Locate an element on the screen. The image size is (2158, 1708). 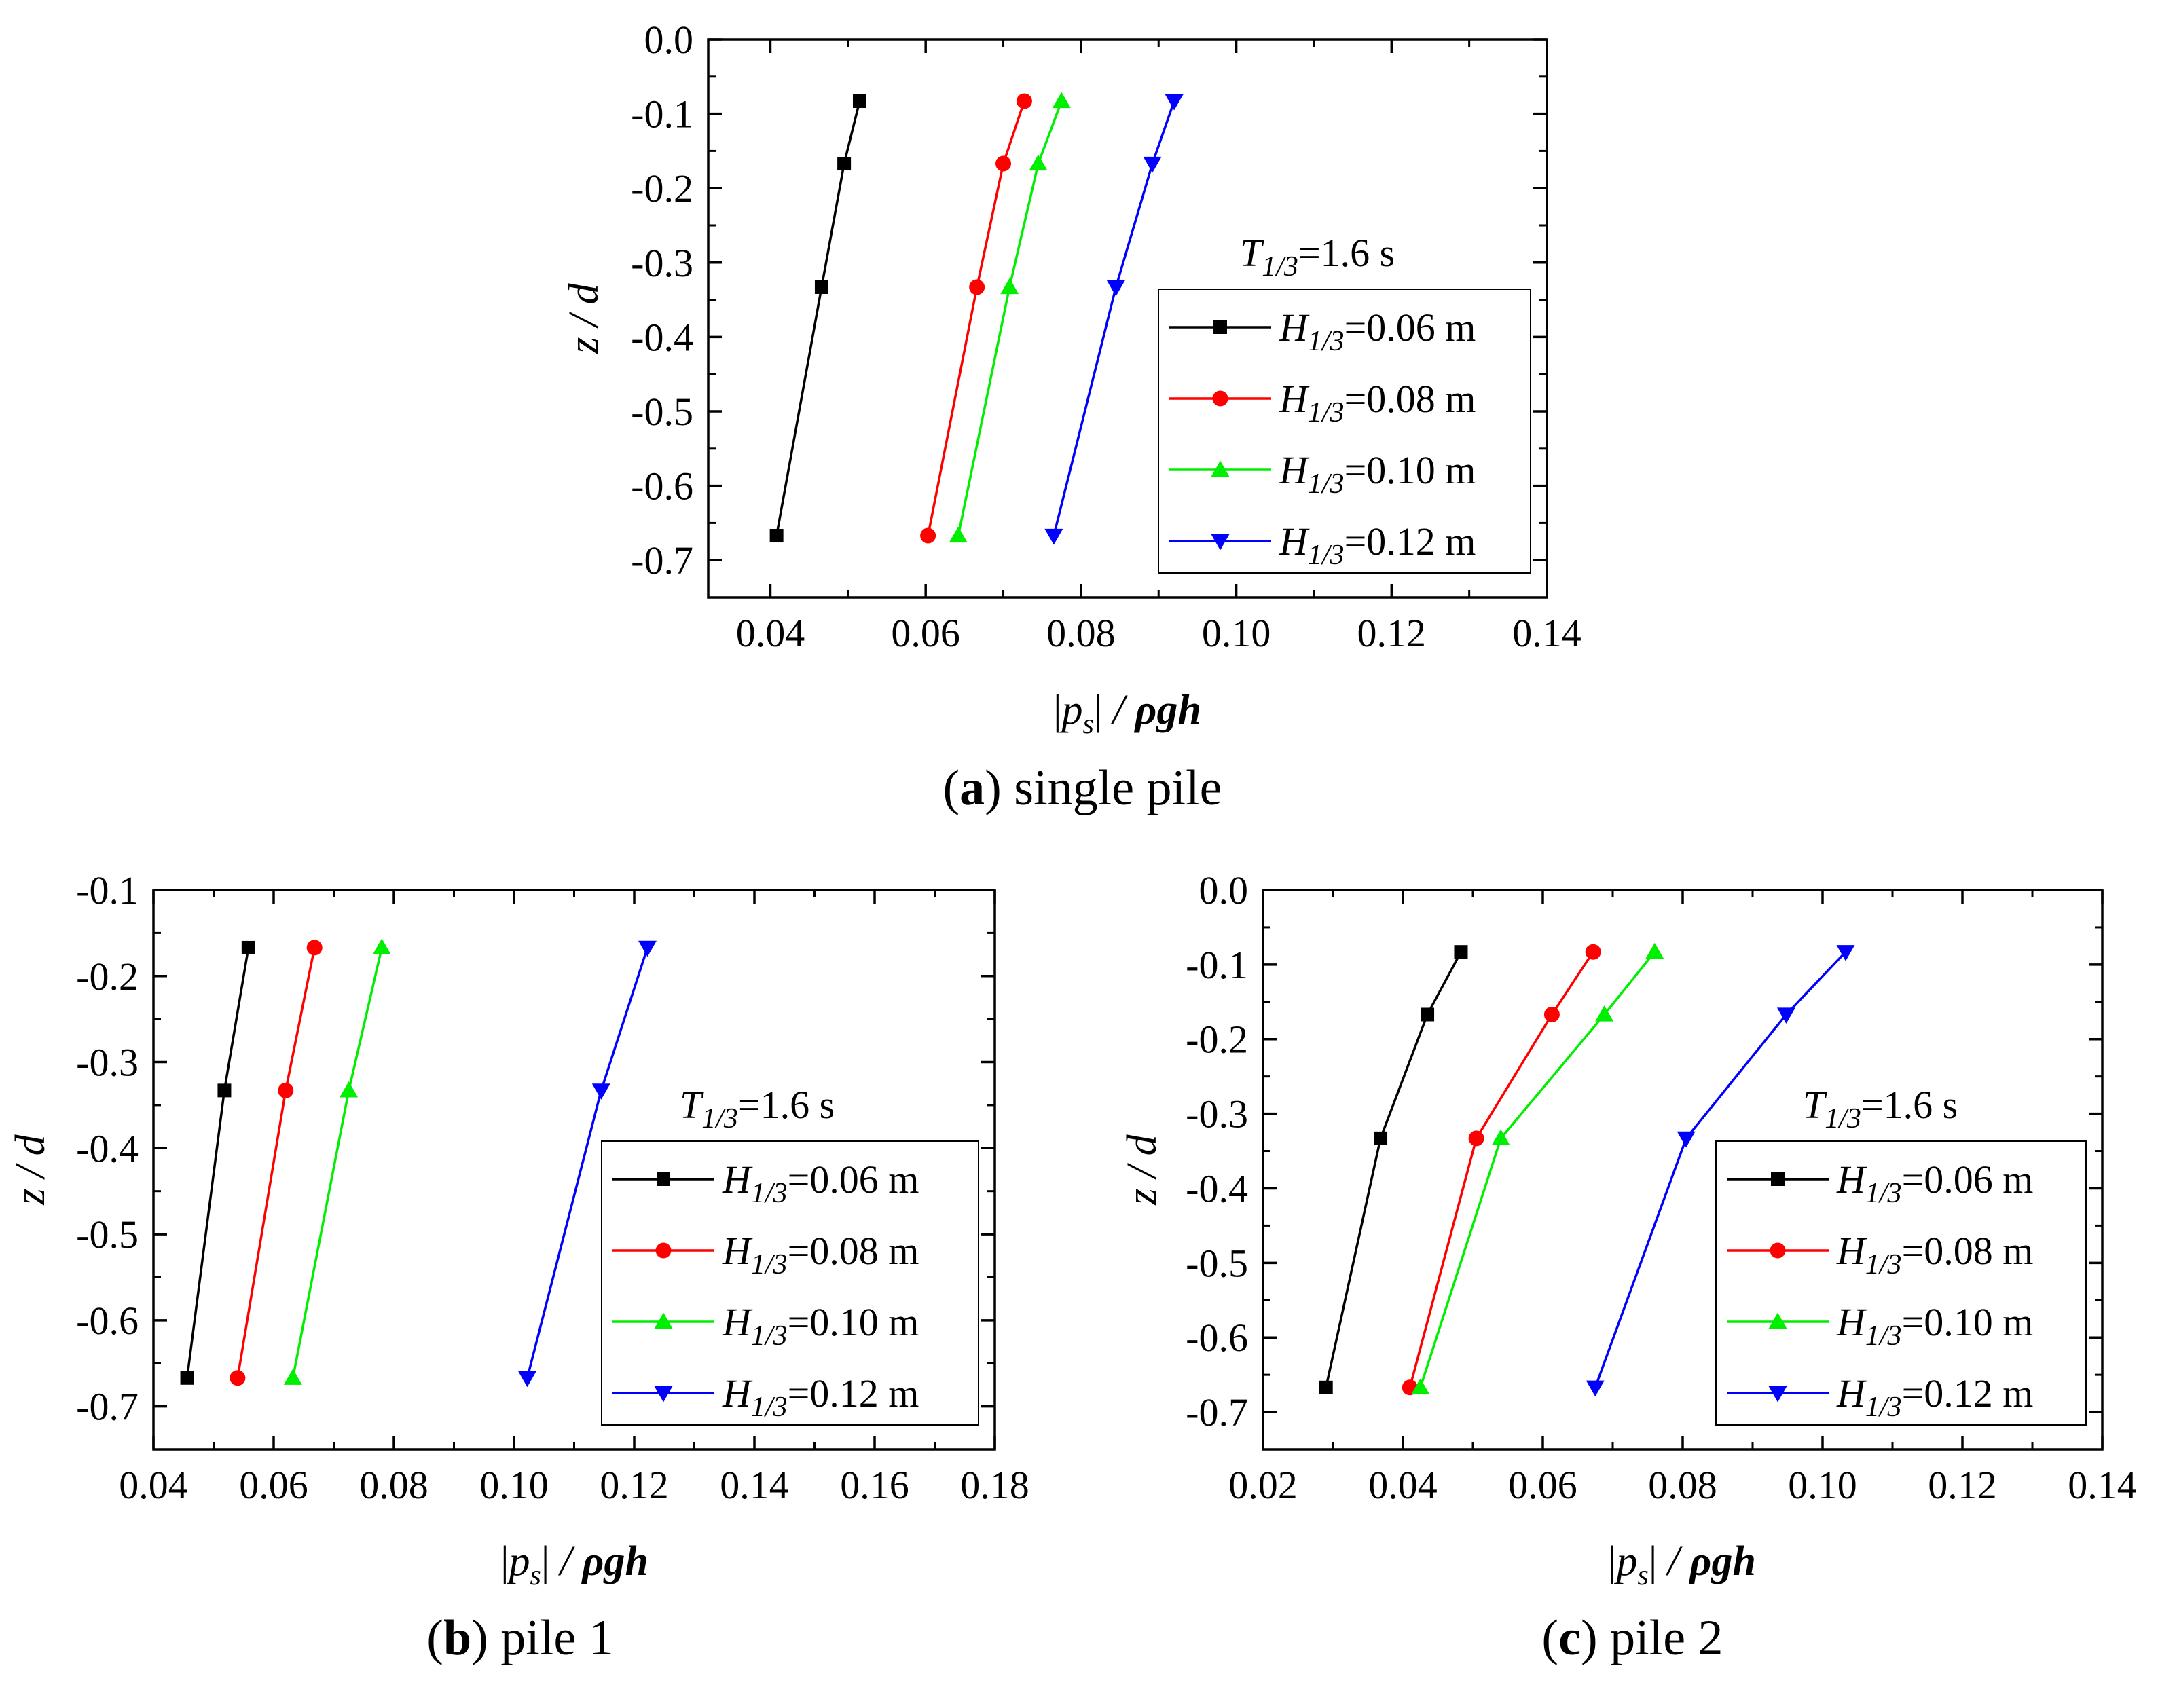
y-tick-label: -0.5 is located at coordinates (1217, 1263).